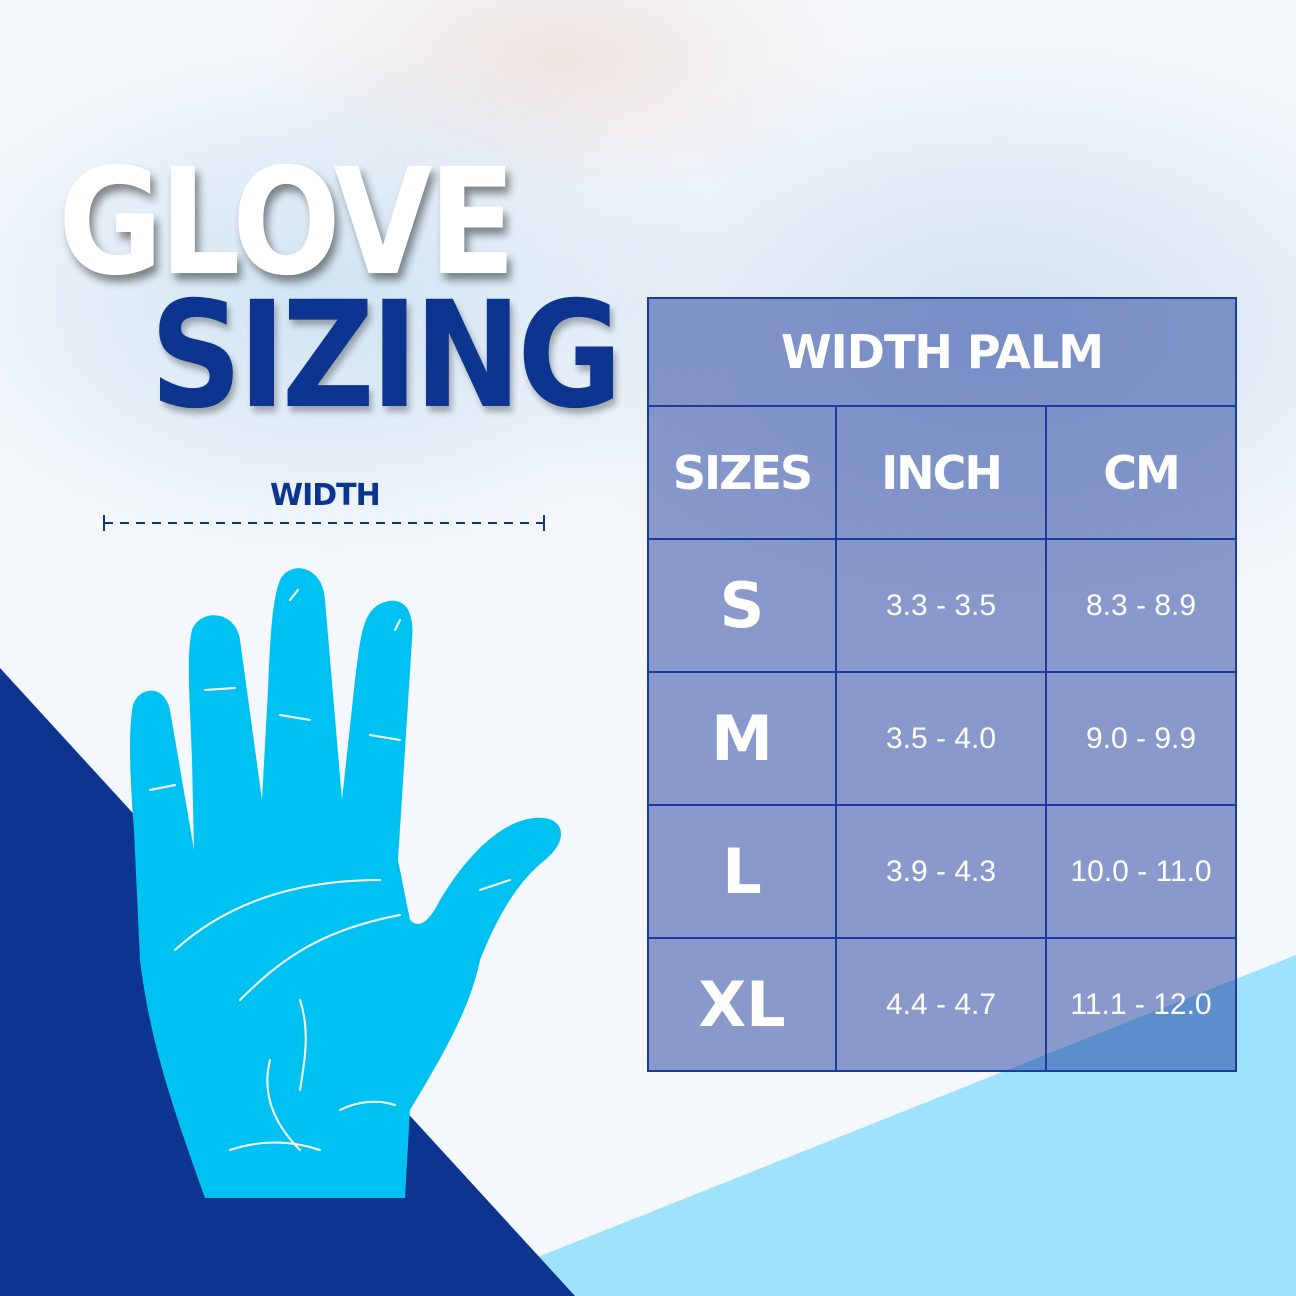 This screenshot has width=1296, height=1296. I want to click on cm-cell: 9.0 - 9.9, so click(1141, 738).